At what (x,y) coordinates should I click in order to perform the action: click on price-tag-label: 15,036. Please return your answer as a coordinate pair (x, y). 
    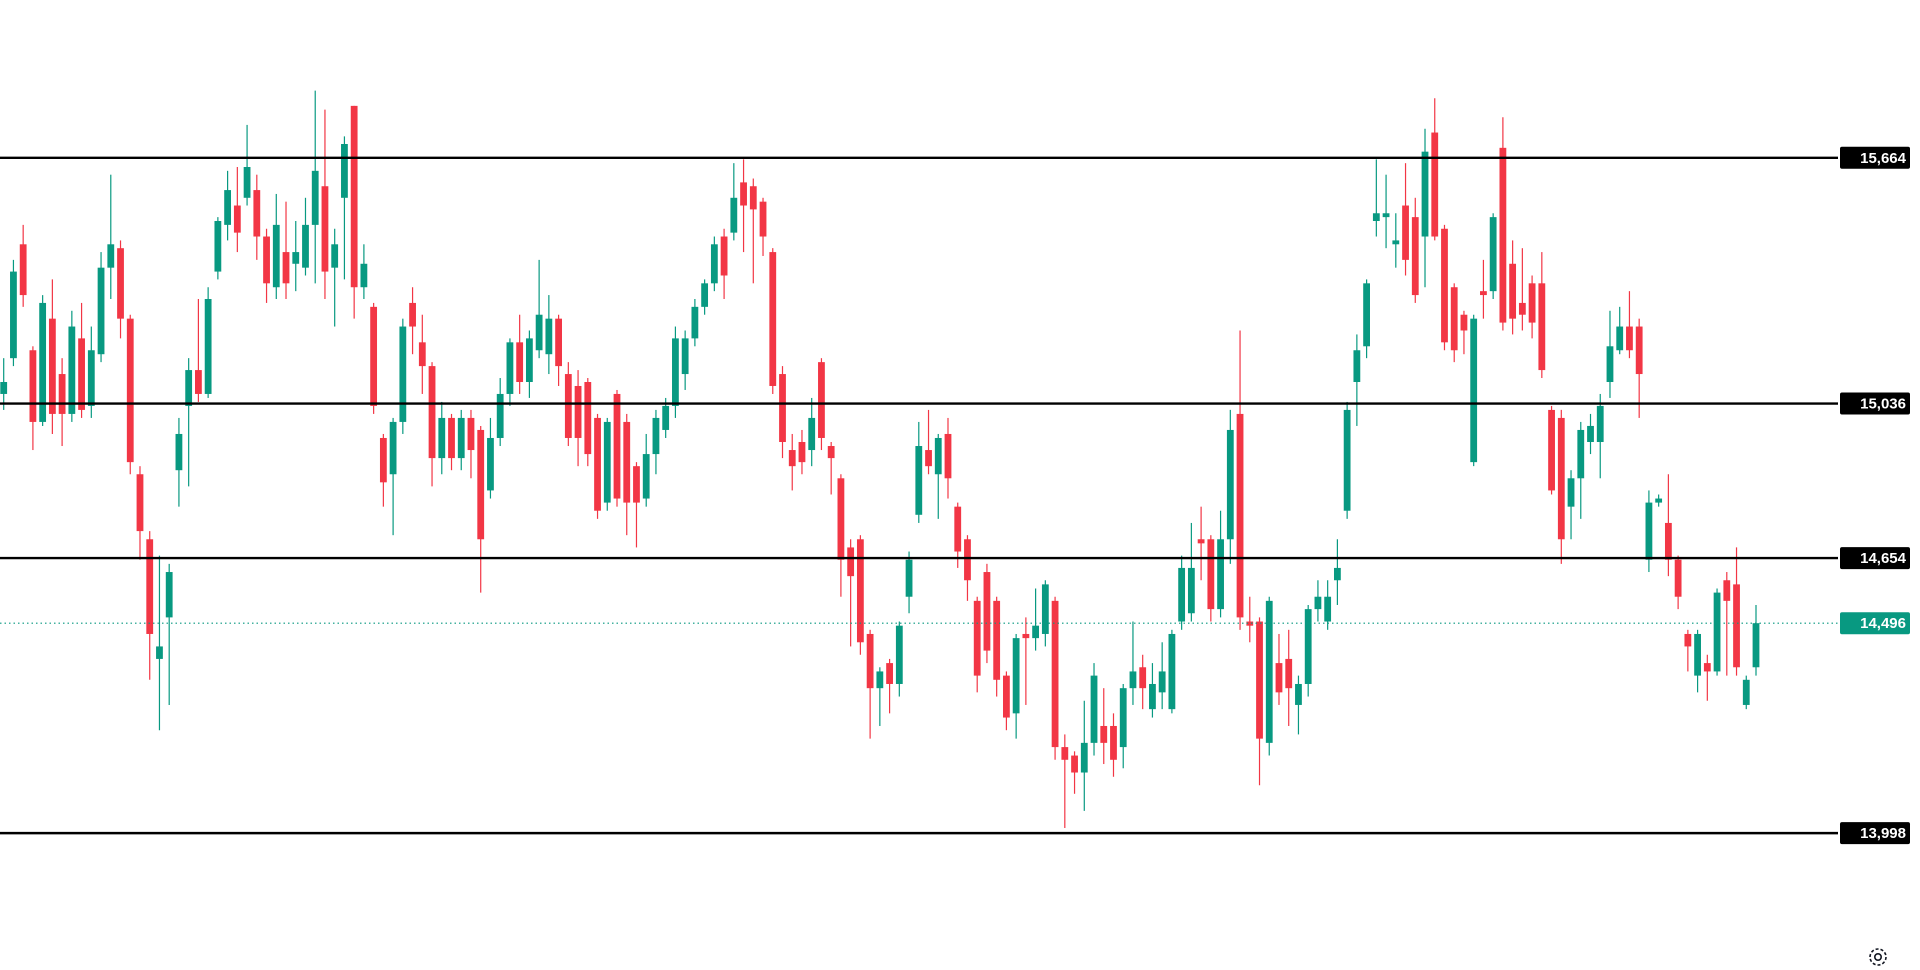
    Looking at the image, I should click on (1883, 403).